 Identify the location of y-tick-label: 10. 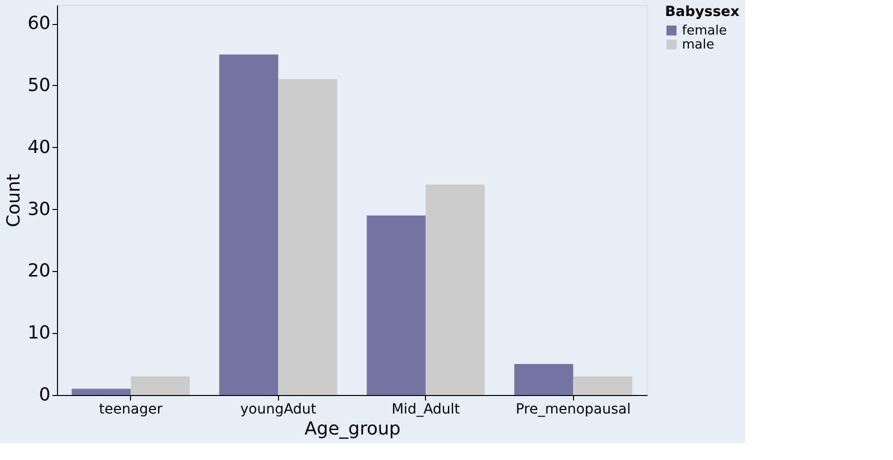
(39, 333).